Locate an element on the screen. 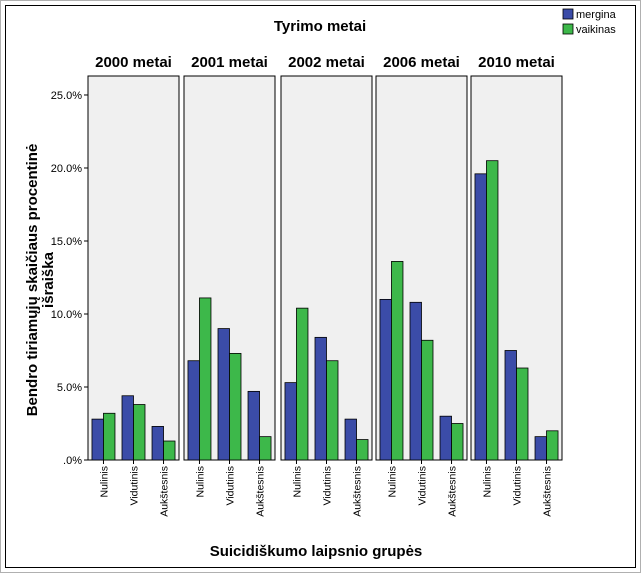  panel-header: 2001 metai is located at coordinates (229, 62).